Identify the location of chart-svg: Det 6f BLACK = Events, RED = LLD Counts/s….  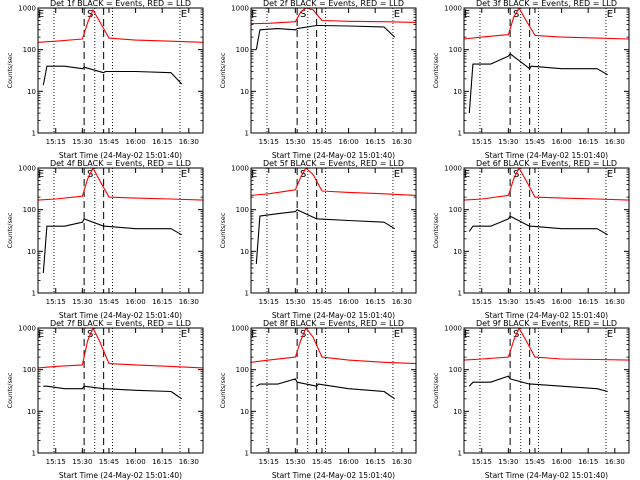
(531, 240).